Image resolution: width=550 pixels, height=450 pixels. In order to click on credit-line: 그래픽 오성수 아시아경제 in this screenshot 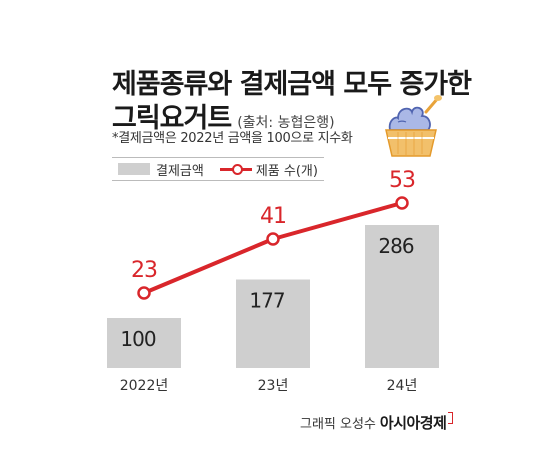, I will do `click(377, 422)`.